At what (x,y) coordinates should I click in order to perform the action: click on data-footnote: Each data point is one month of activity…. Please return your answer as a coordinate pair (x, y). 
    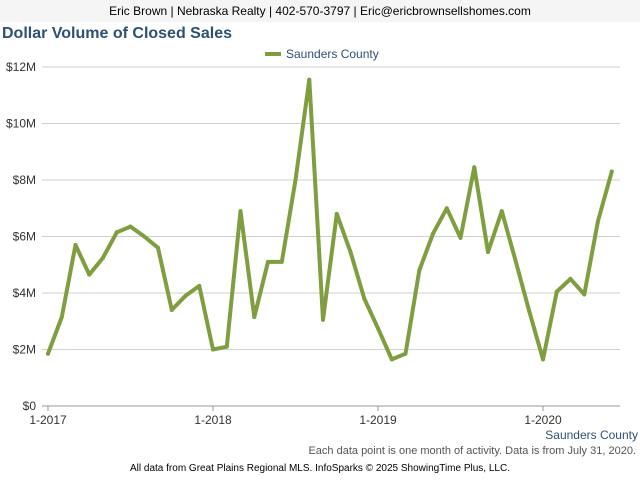
    Looking at the image, I should click on (472, 451).